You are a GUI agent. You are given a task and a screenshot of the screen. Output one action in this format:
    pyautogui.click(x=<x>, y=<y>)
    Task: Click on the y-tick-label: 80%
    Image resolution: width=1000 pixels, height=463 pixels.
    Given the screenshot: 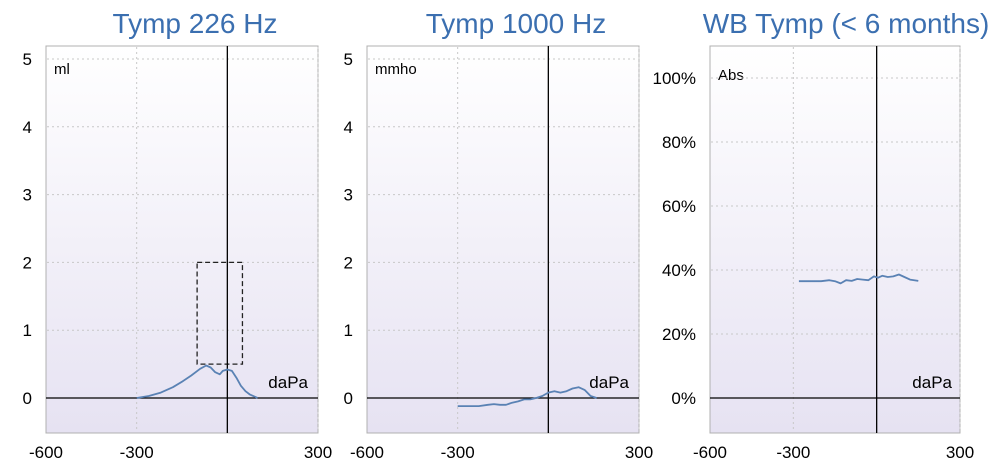 What is the action you would take?
    pyautogui.click(x=679, y=142)
    